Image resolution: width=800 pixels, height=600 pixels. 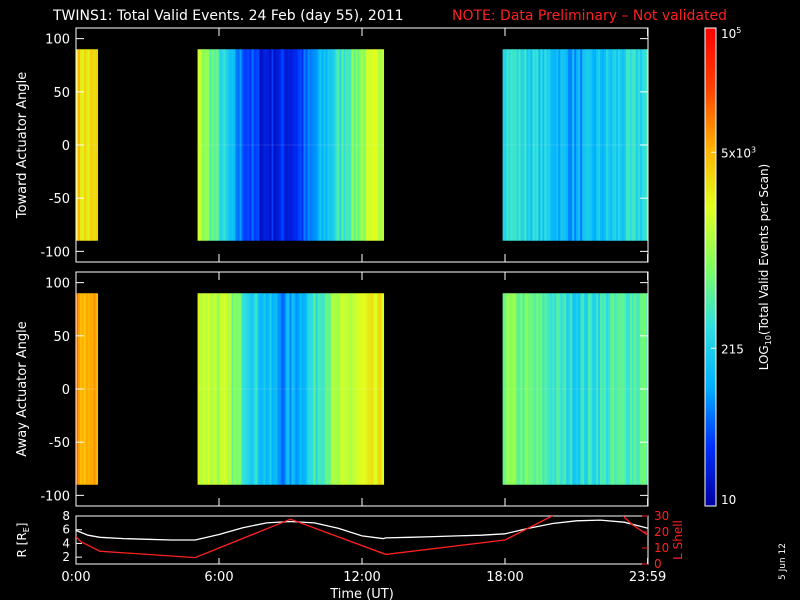 I want to click on away-ytick-label: 0, so click(x=66, y=390).